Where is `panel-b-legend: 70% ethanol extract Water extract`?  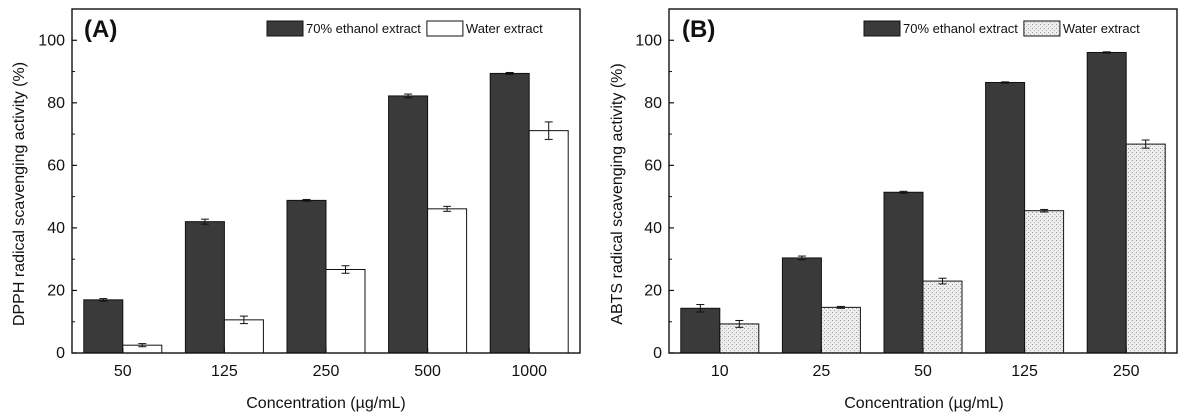 panel-b-legend: 70% ethanol extract Water extract is located at coordinates (1001, 28).